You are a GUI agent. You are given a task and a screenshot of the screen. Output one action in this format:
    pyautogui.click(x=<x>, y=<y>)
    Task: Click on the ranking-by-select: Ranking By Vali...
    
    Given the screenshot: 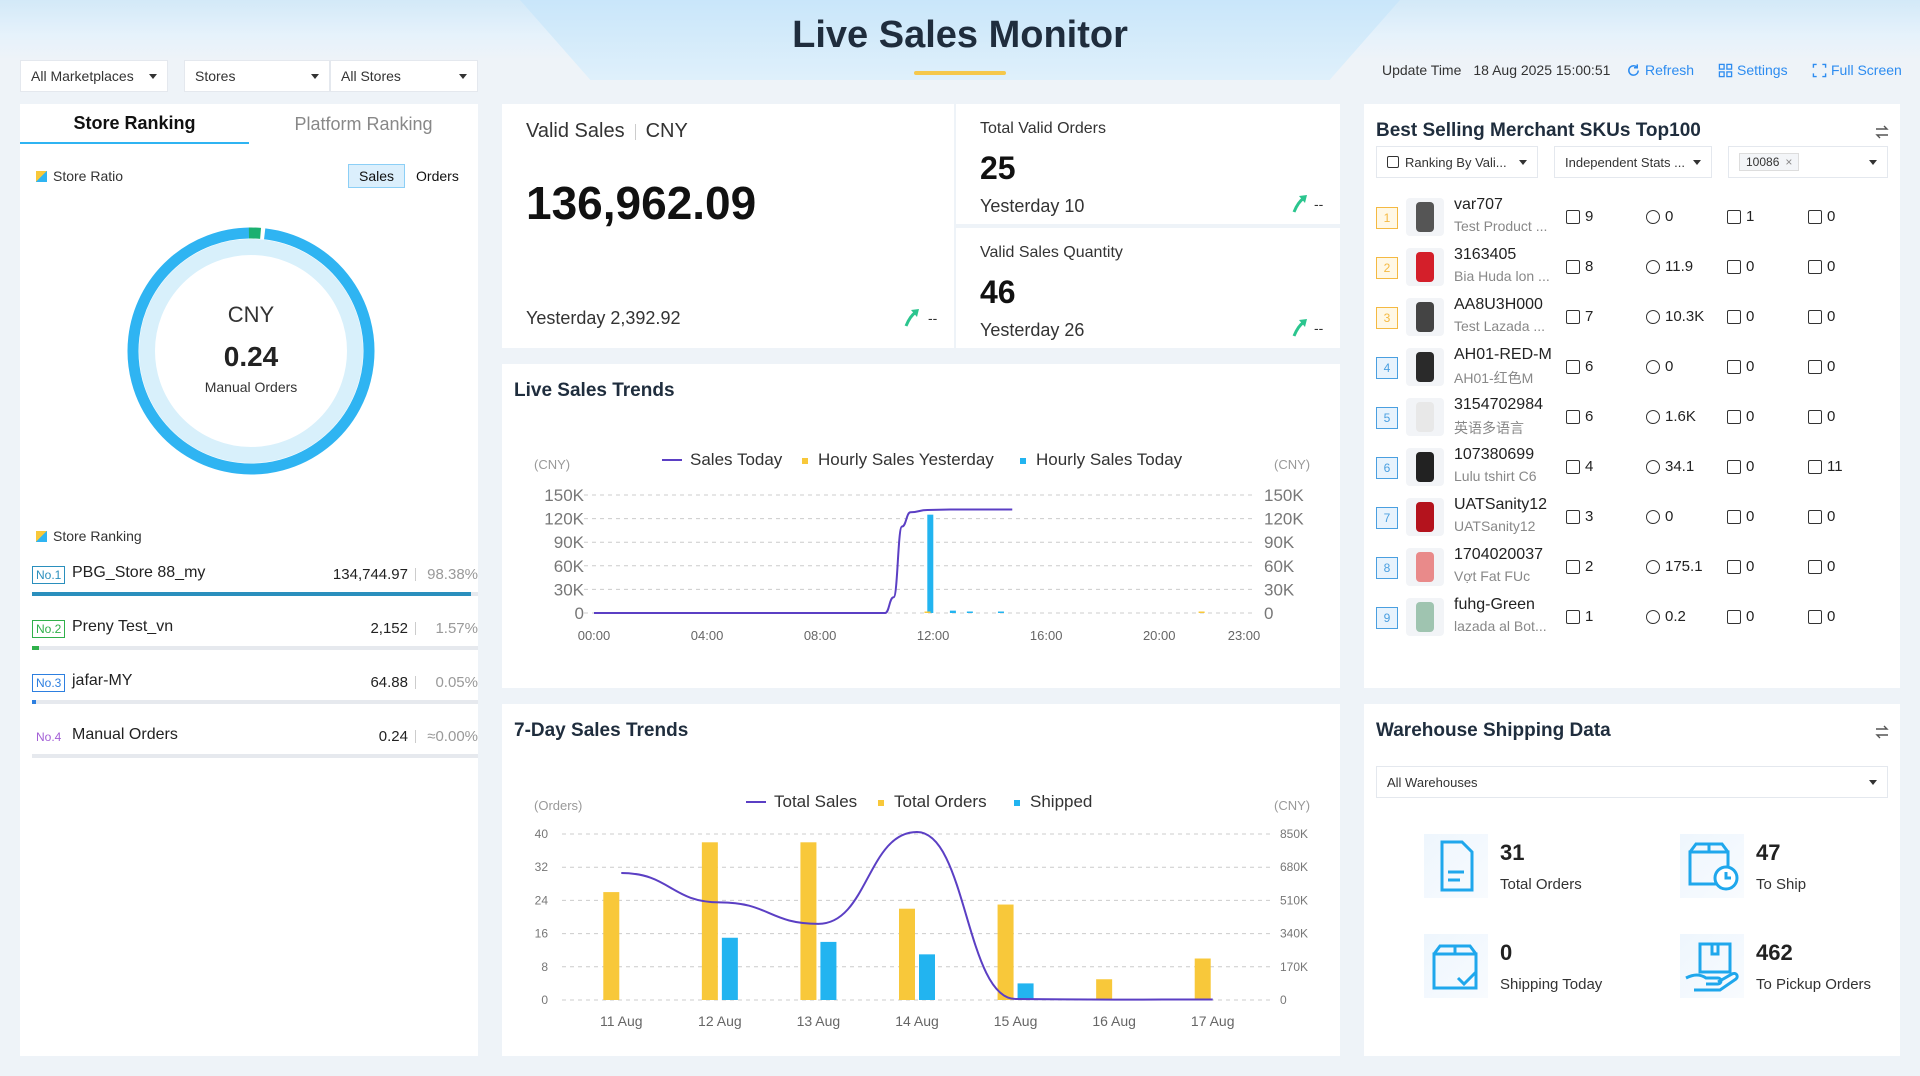 What is the action you would take?
    pyautogui.click(x=1457, y=162)
    